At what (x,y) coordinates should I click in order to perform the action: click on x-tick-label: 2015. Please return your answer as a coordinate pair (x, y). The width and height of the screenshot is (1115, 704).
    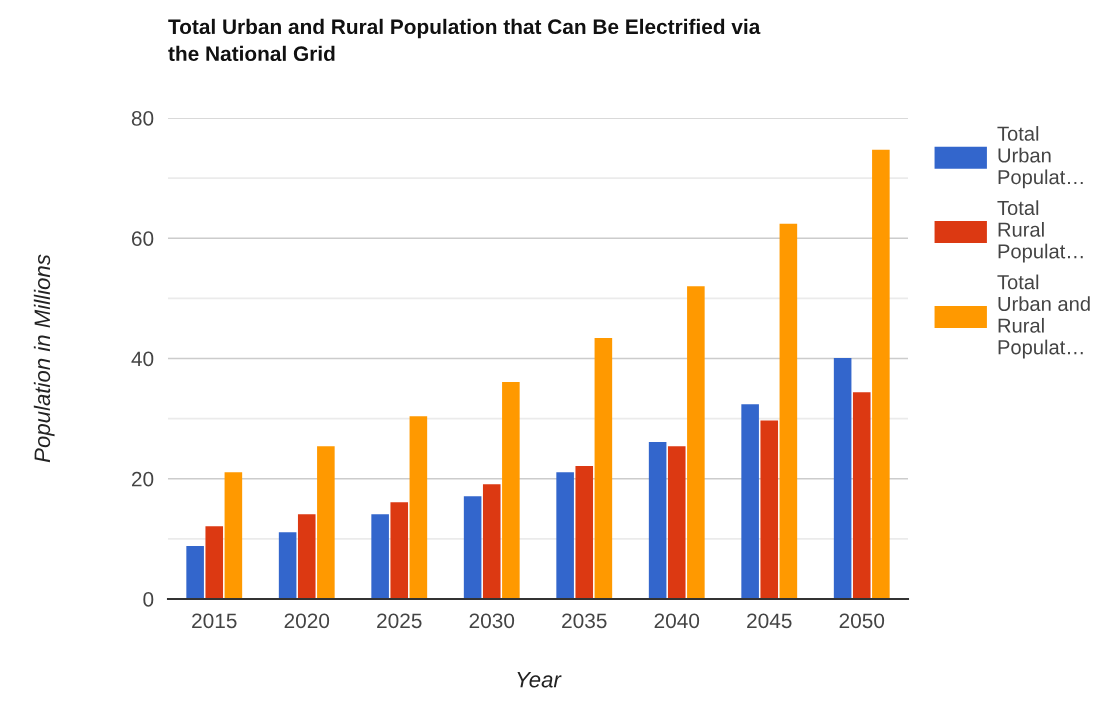
    Looking at the image, I should click on (214, 621).